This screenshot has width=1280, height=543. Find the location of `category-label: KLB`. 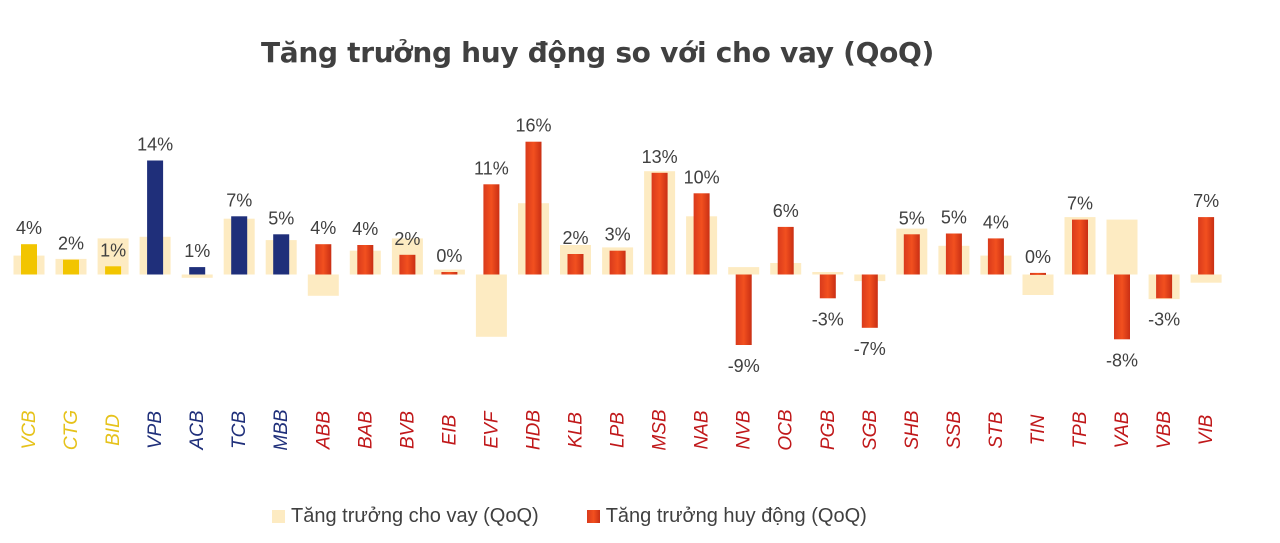

category-label: KLB is located at coordinates (576, 430).